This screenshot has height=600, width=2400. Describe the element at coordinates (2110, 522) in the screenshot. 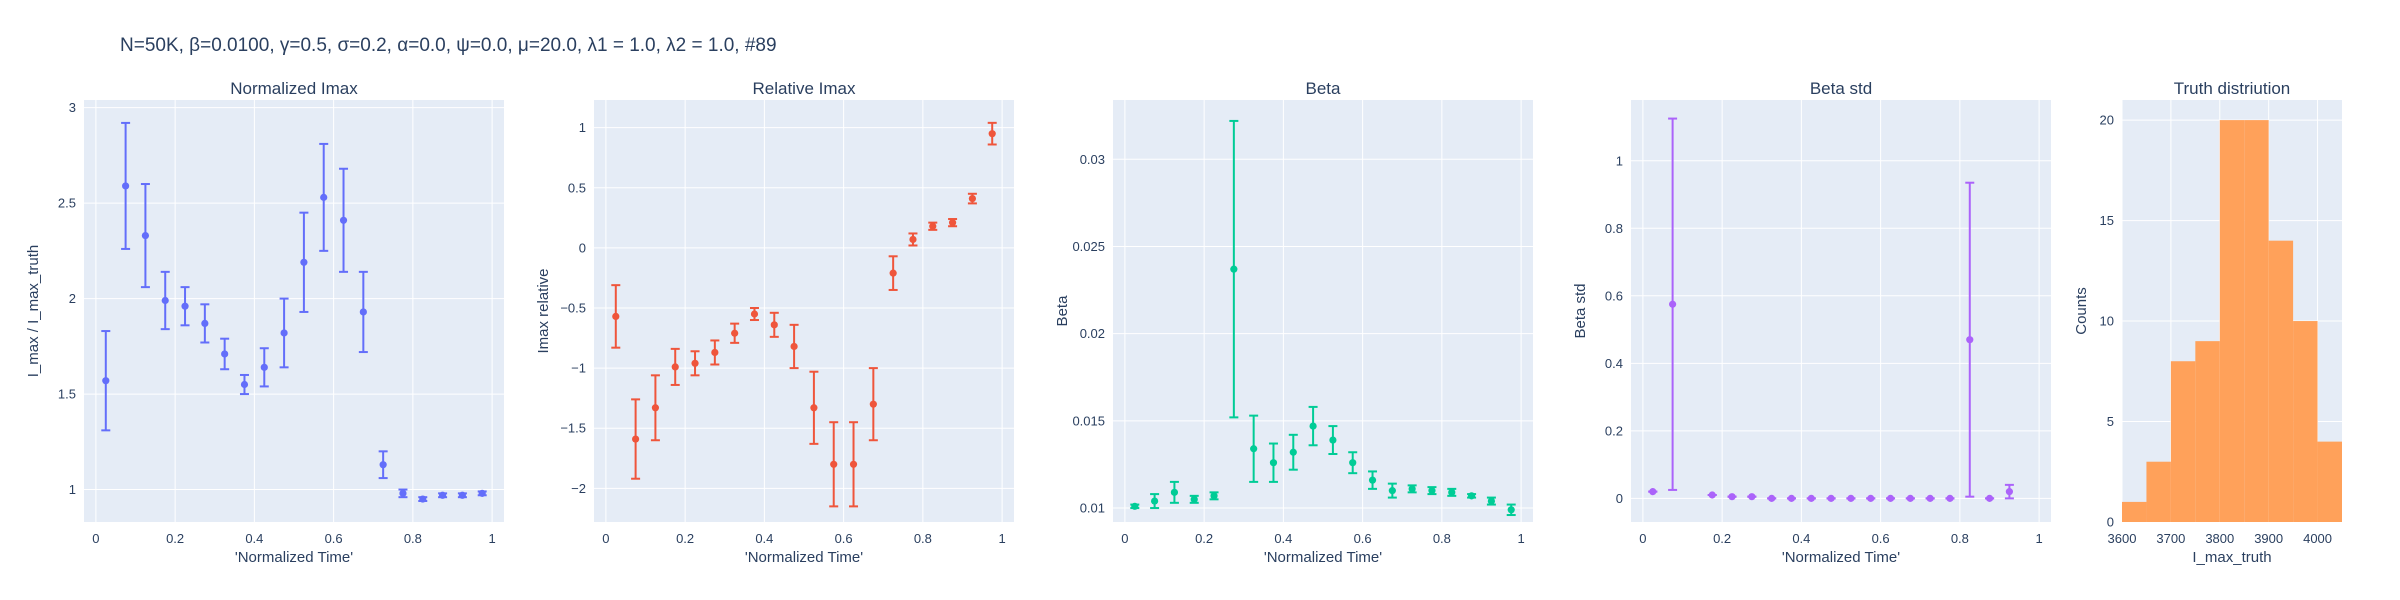

I see `chart-5-ytick-label: 0` at that location.